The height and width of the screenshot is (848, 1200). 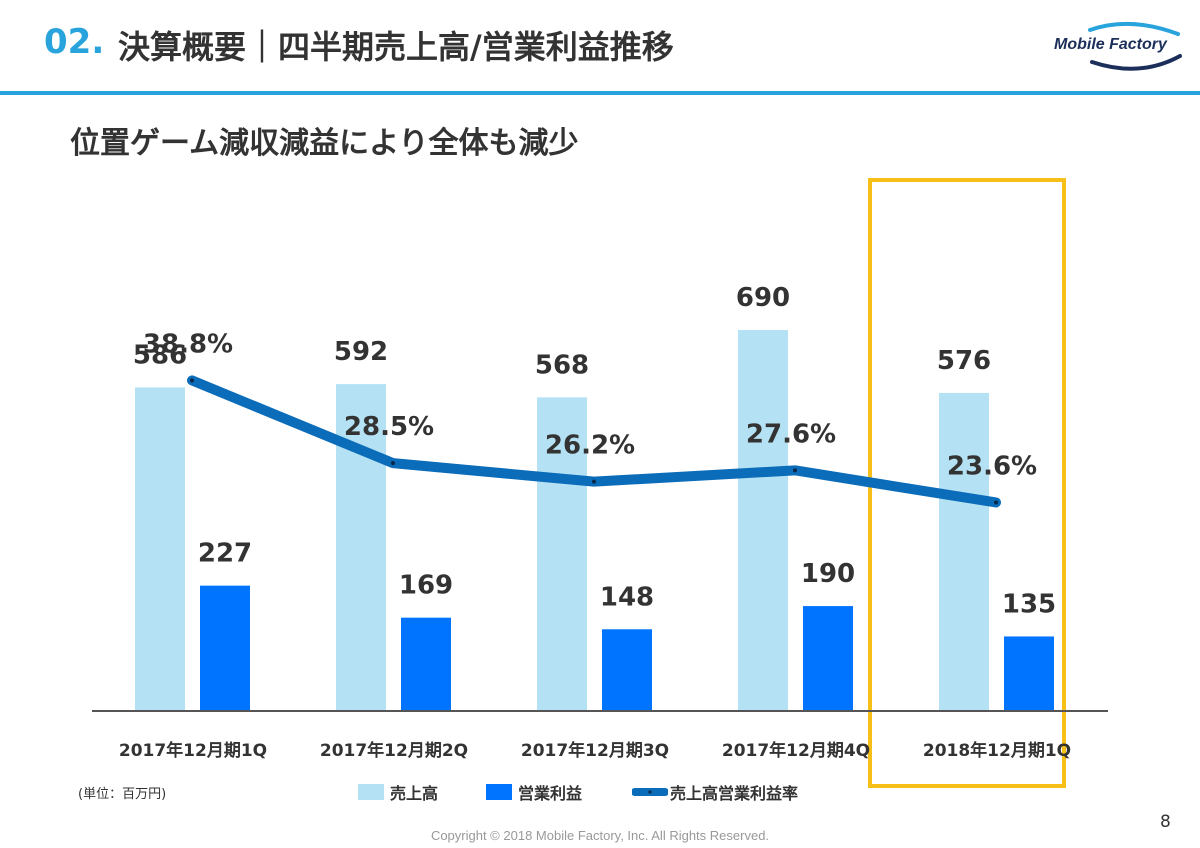 What do you see at coordinates (160, 355) in the screenshot?
I see `data-label-sales-1: 586` at bounding box center [160, 355].